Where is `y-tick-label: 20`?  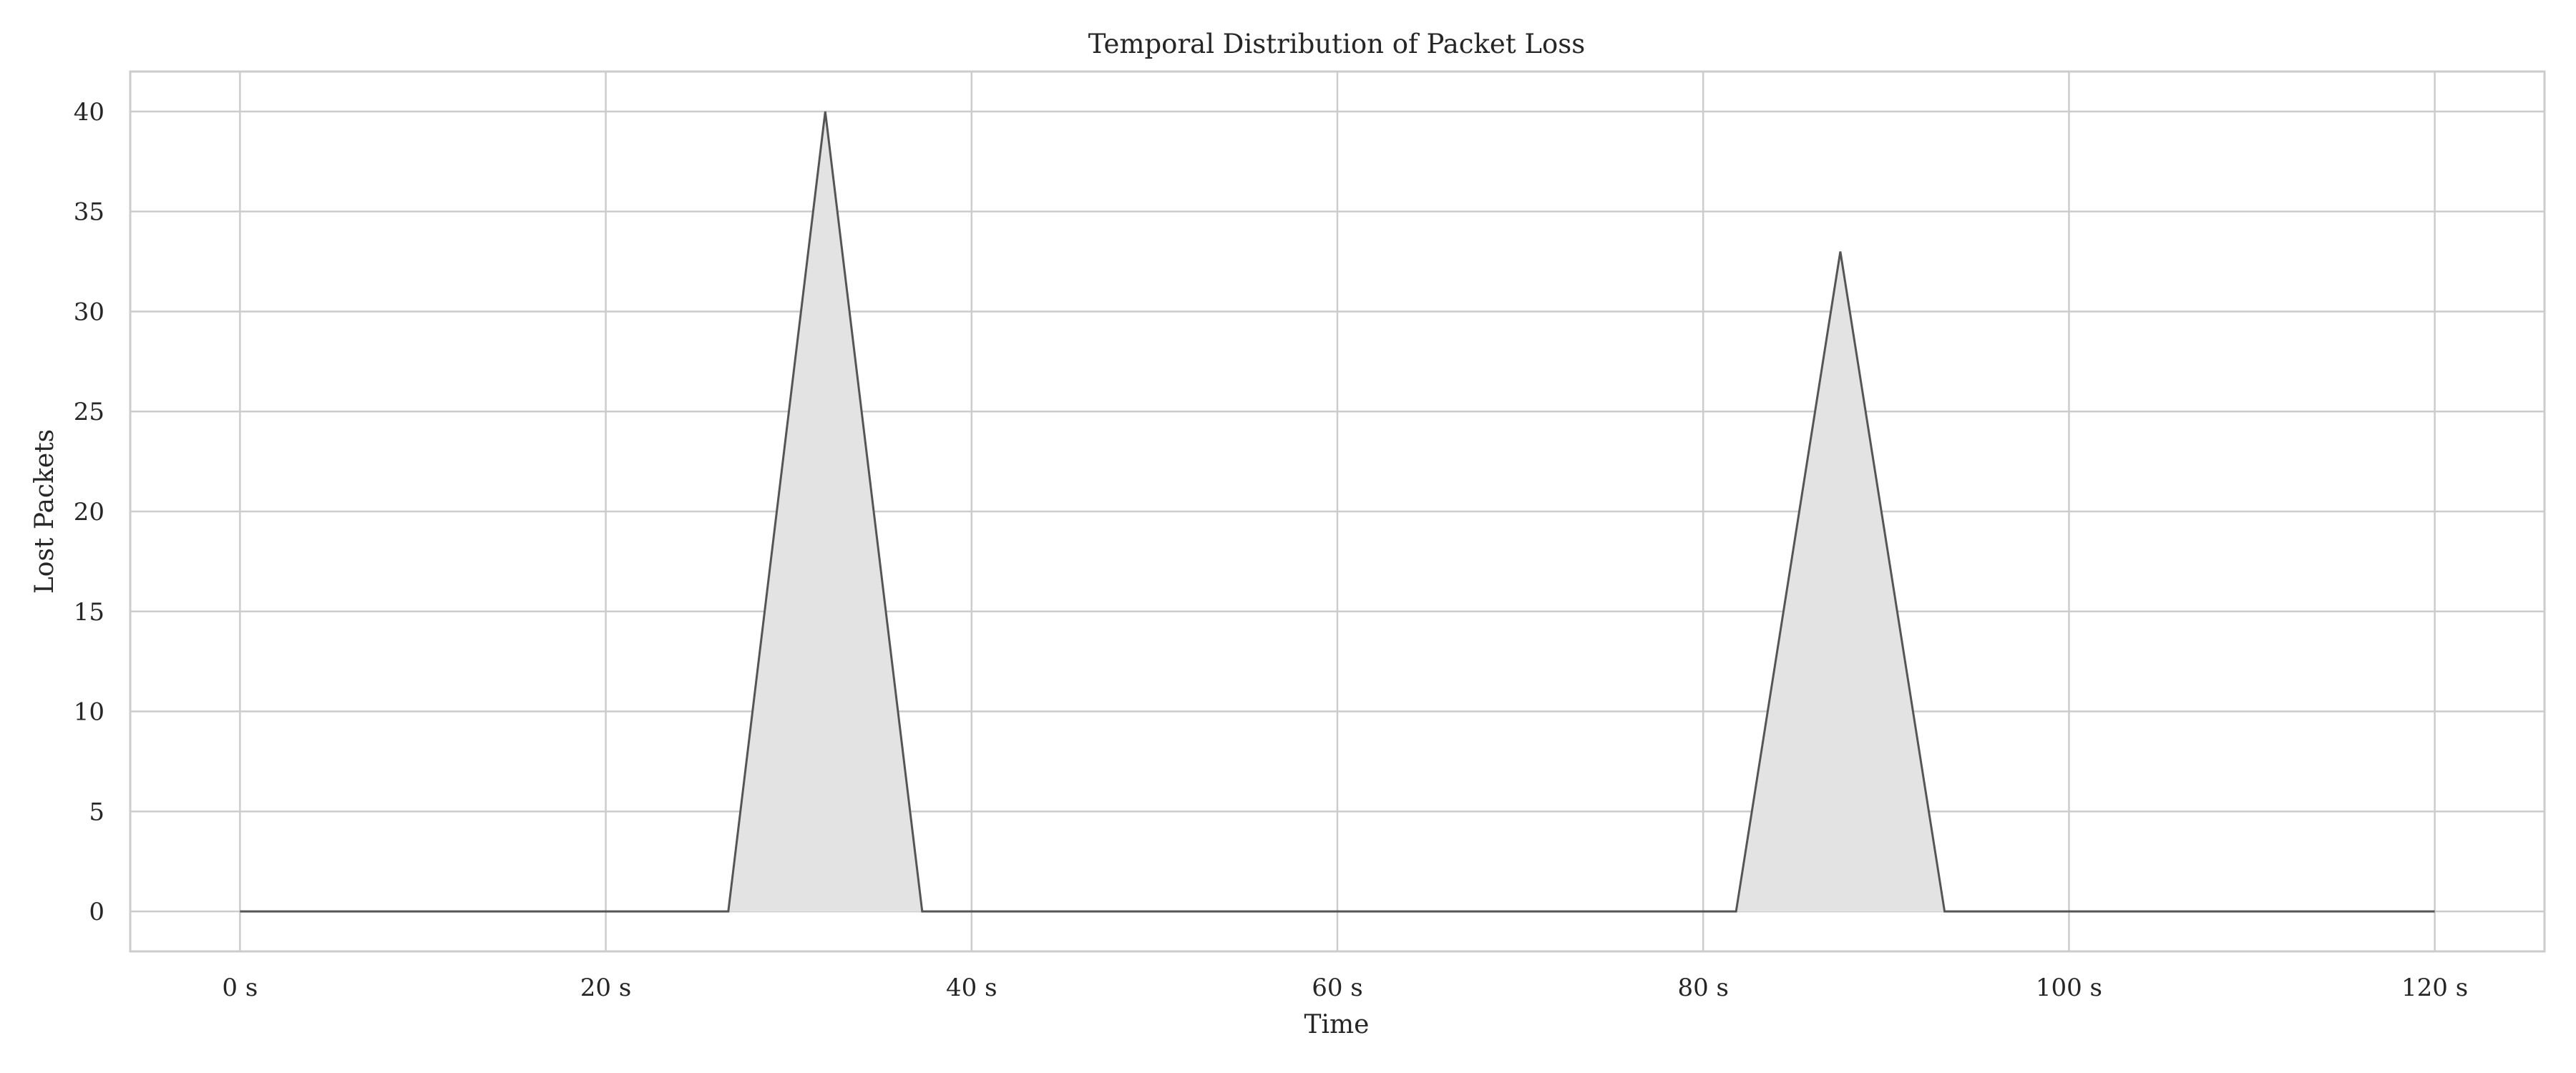
y-tick-label: 20 is located at coordinates (89, 512).